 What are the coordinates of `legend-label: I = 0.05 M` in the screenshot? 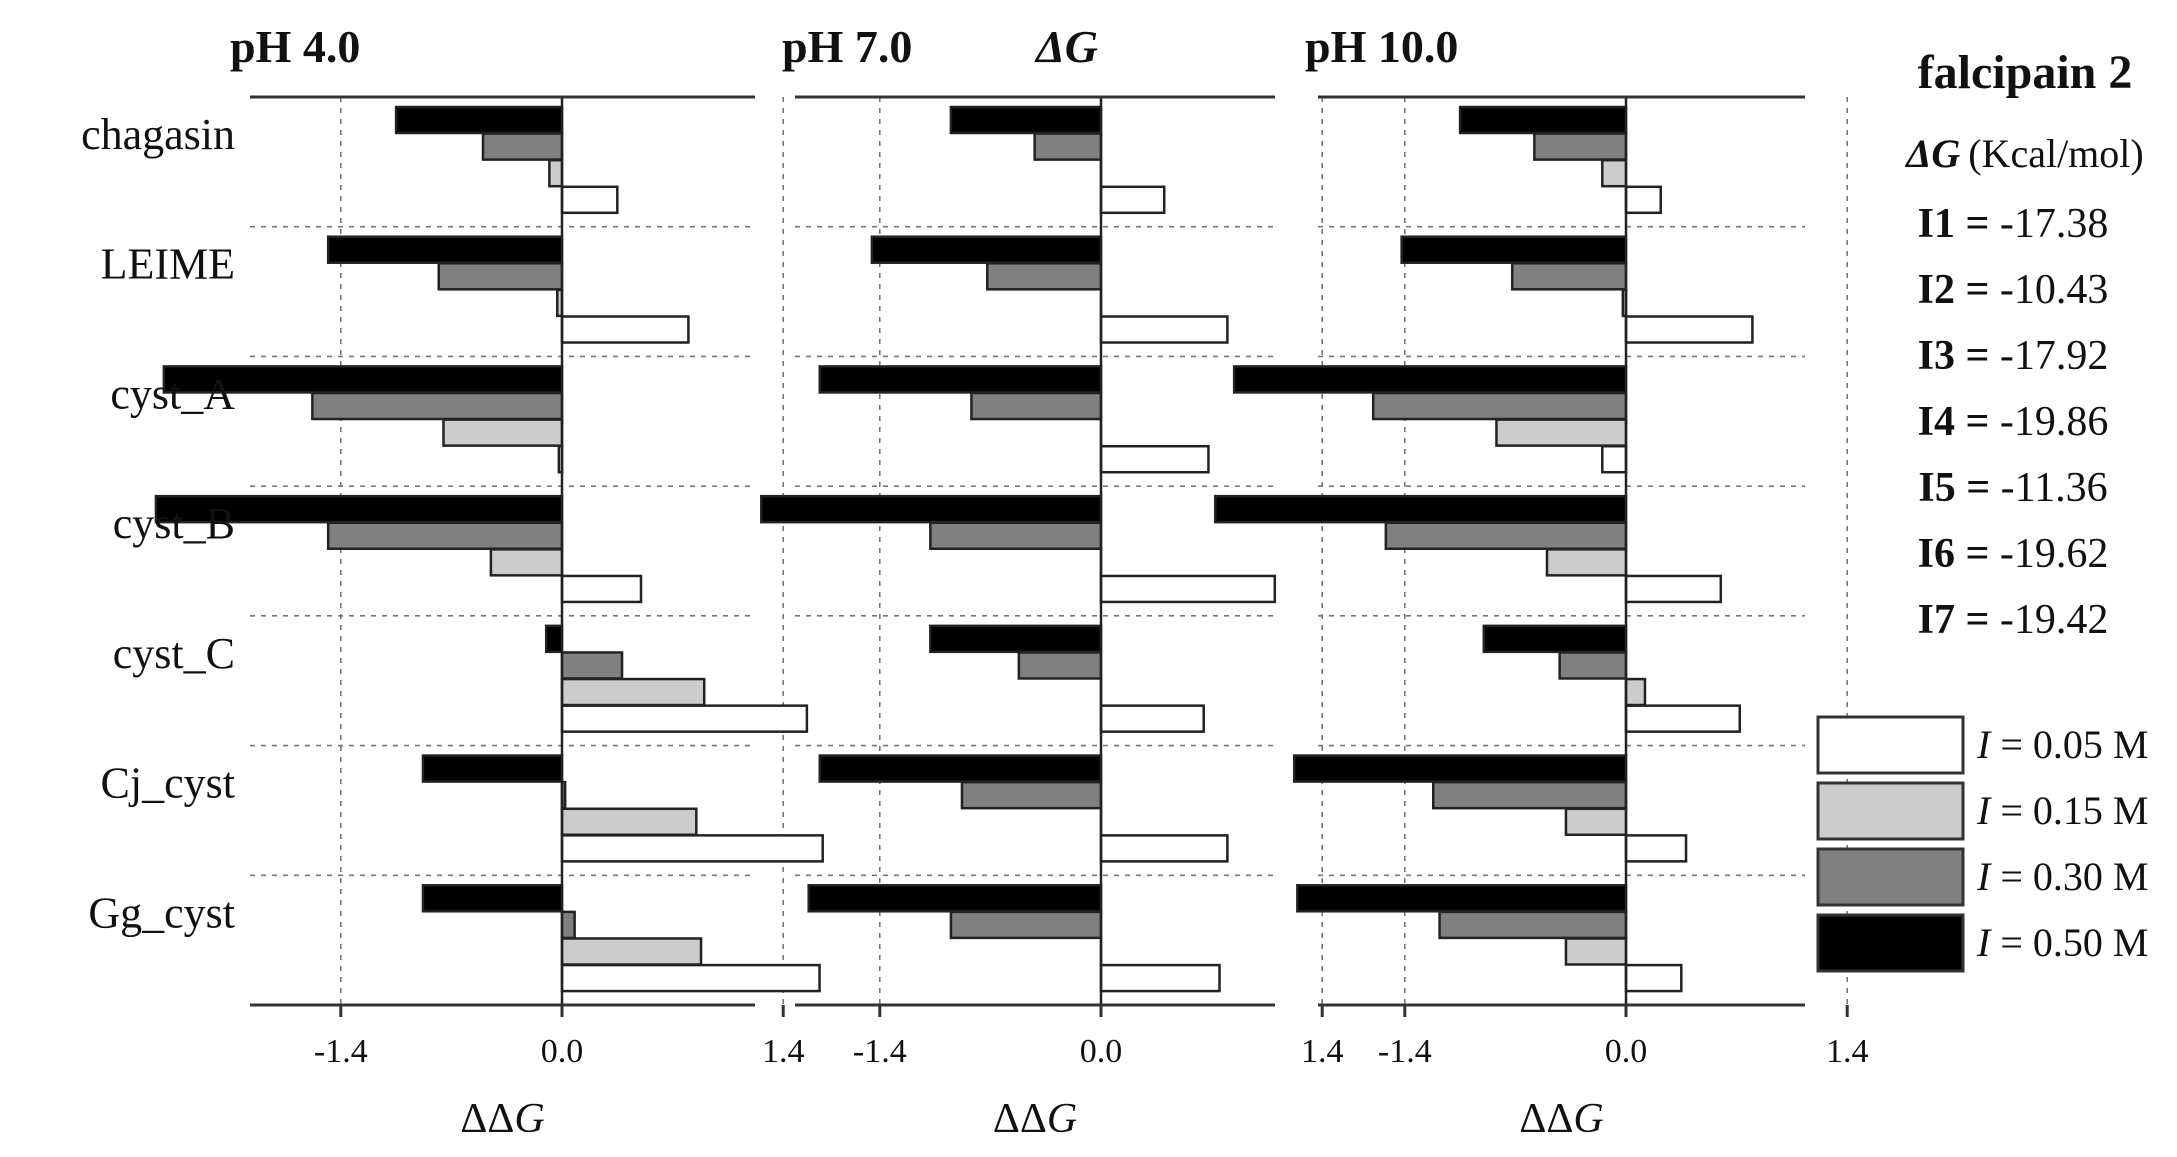 It's located at (2062, 744).